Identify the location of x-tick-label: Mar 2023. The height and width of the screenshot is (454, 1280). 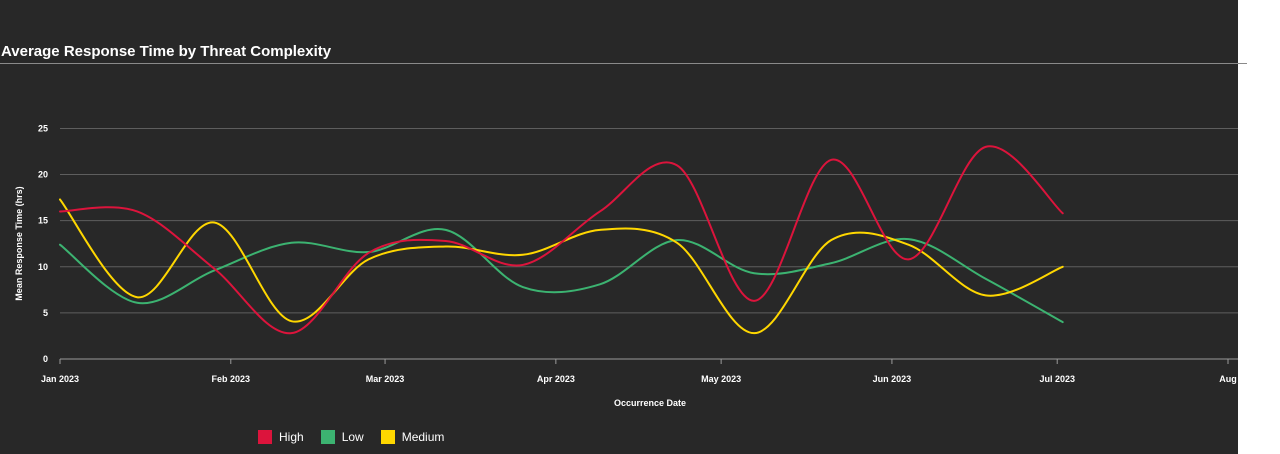
(385, 379).